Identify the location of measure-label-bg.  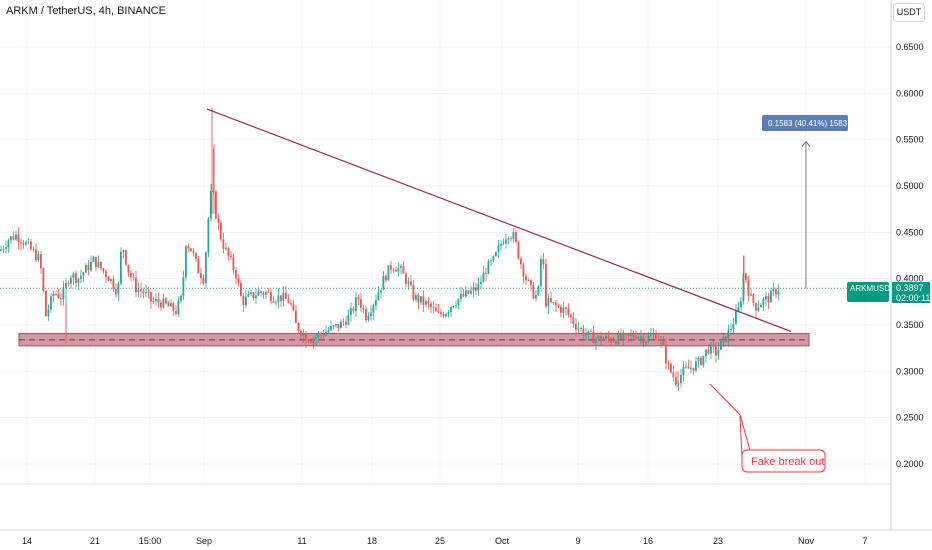
(805, 123).